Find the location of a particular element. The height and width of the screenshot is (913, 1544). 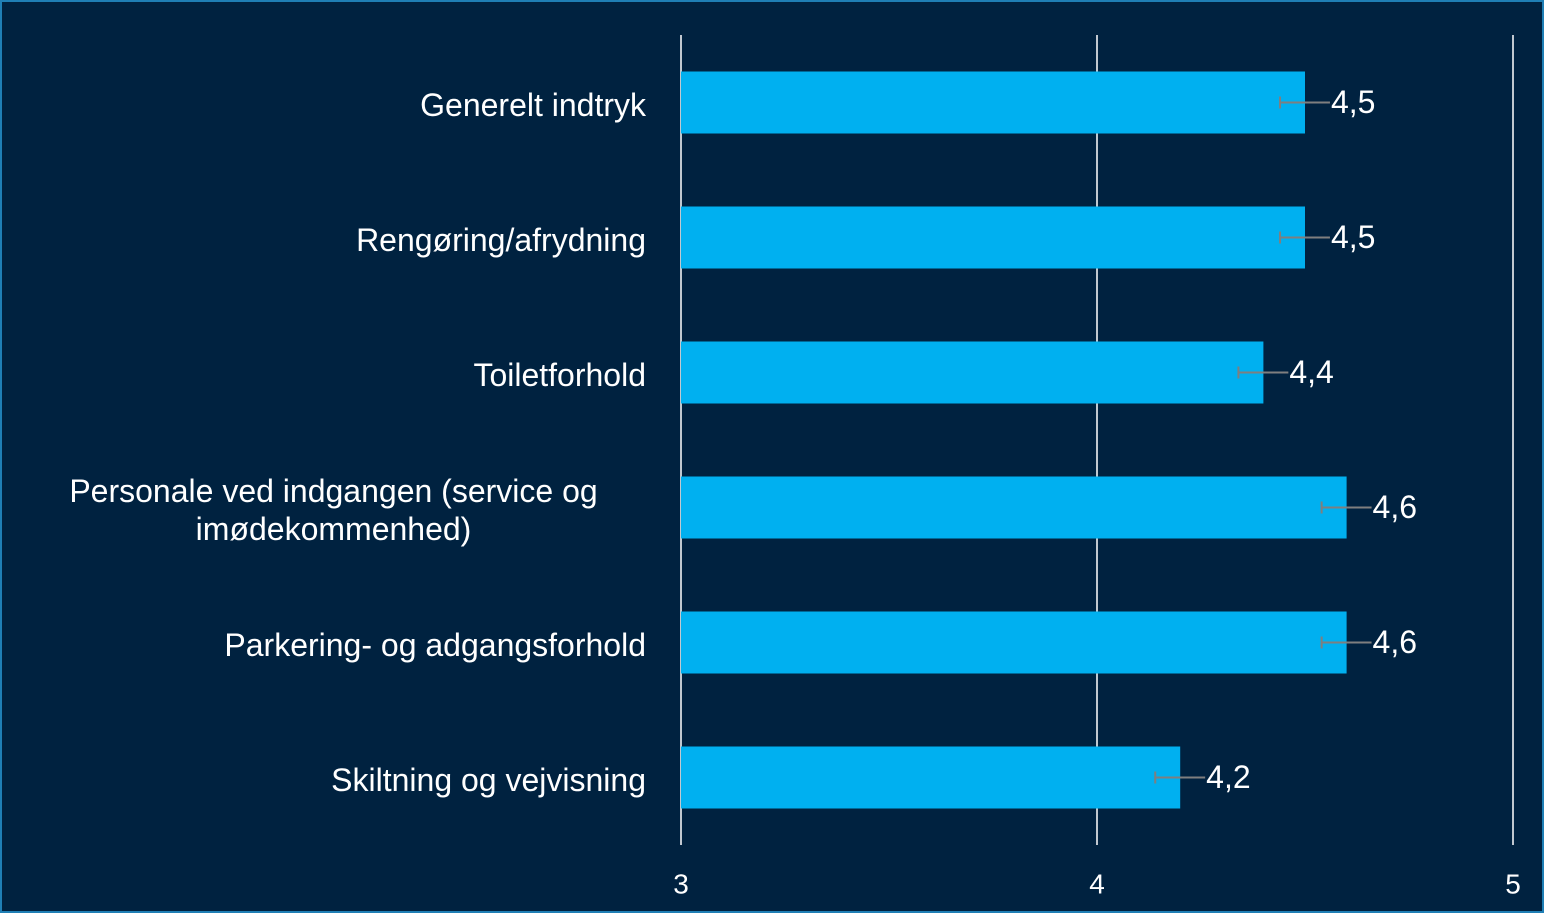

category-label-text: Skiltning og vejvisning is located at coordinates (488, 779).